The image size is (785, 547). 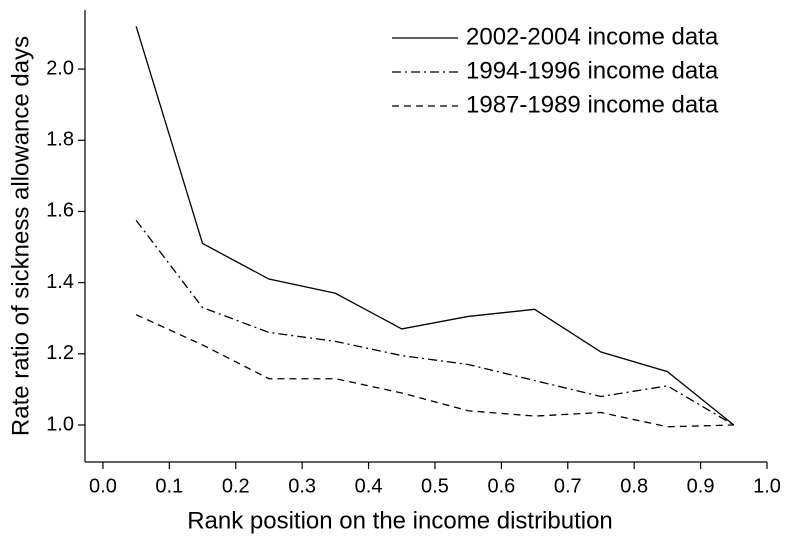 What do you see at coordinates (592, 70) in the screenshot?
I see `legend-label: 1994-1996 income data` at bounding box center [592, 70].